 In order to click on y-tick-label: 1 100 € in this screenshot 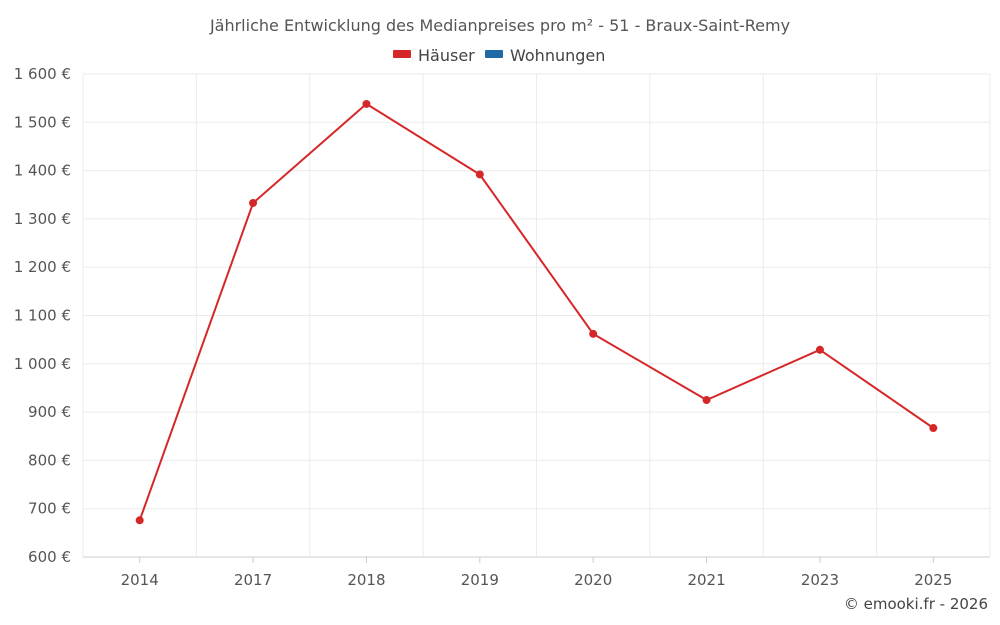, I will do `click(42, 316)`.